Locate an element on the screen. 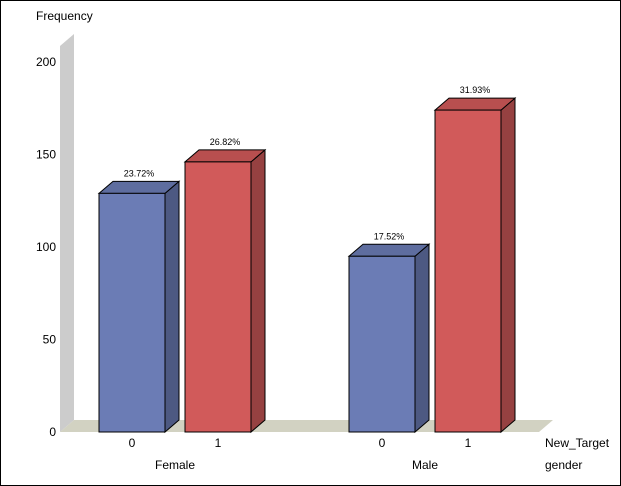  bar-data-label: 23.72% is located at coordinates (139, 173).